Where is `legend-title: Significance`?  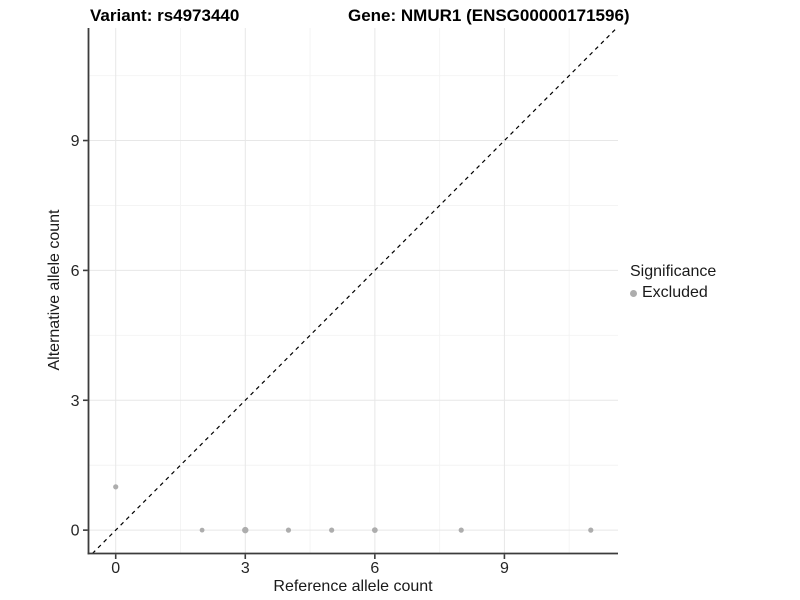
legend-title: Significance is located at coordinates (673, 271).